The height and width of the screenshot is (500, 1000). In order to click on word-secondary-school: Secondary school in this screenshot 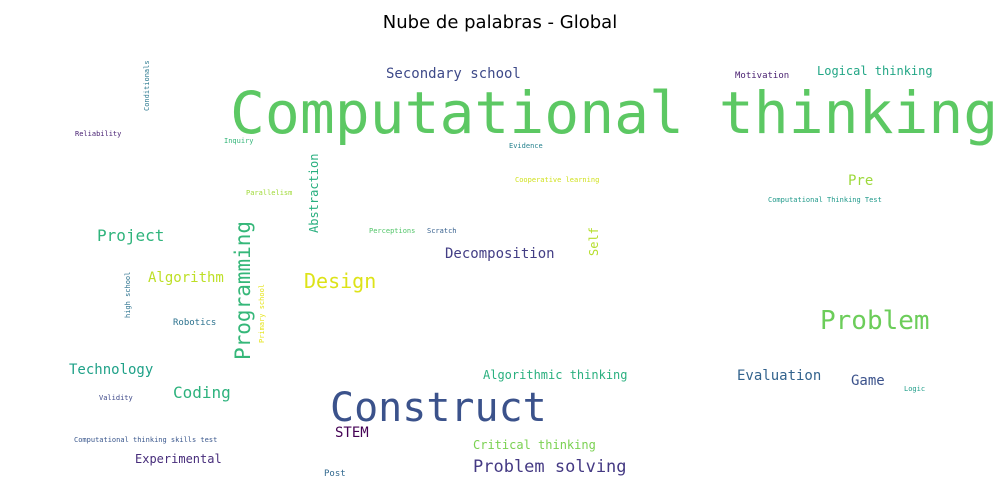, I will do `click(453, 74)`.